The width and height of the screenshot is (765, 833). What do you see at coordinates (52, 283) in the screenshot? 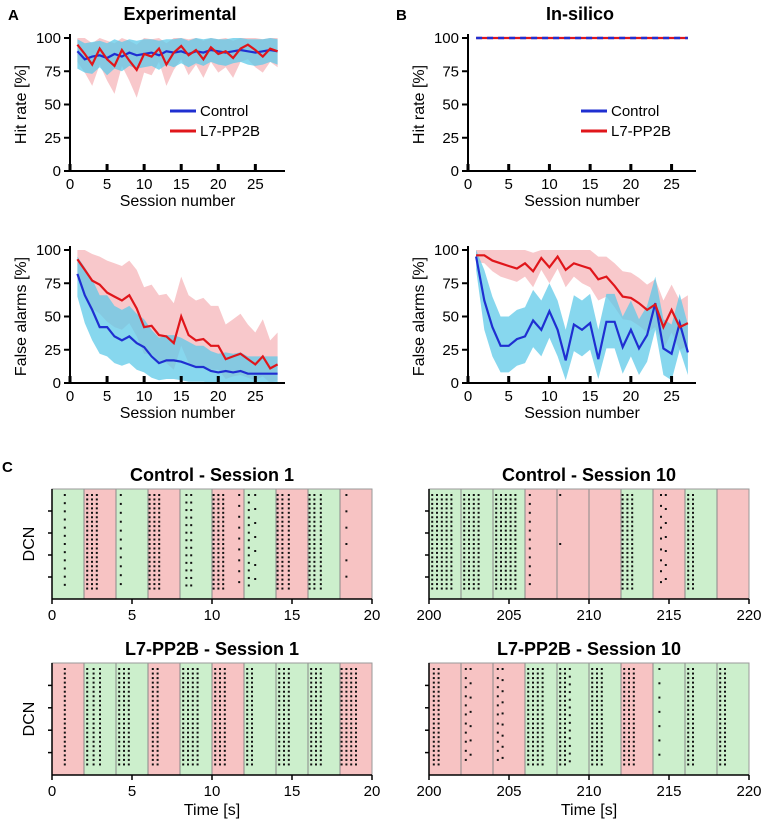
I see `y-tick-label: 75` at bounding box center [52, 283].